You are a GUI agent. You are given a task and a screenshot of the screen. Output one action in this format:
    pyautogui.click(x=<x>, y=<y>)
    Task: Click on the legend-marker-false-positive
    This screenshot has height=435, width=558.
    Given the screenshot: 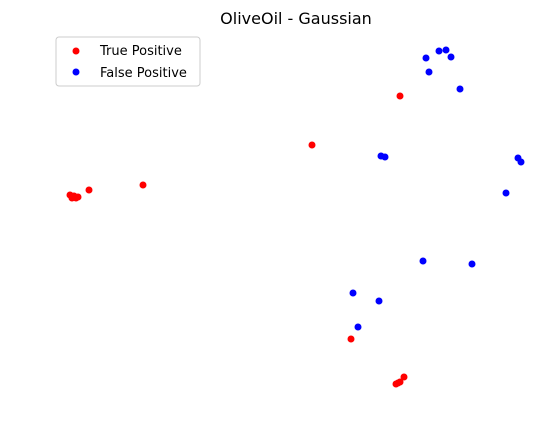 What is the action you would take?
    pyautogui.click(x=76, y=72)
    